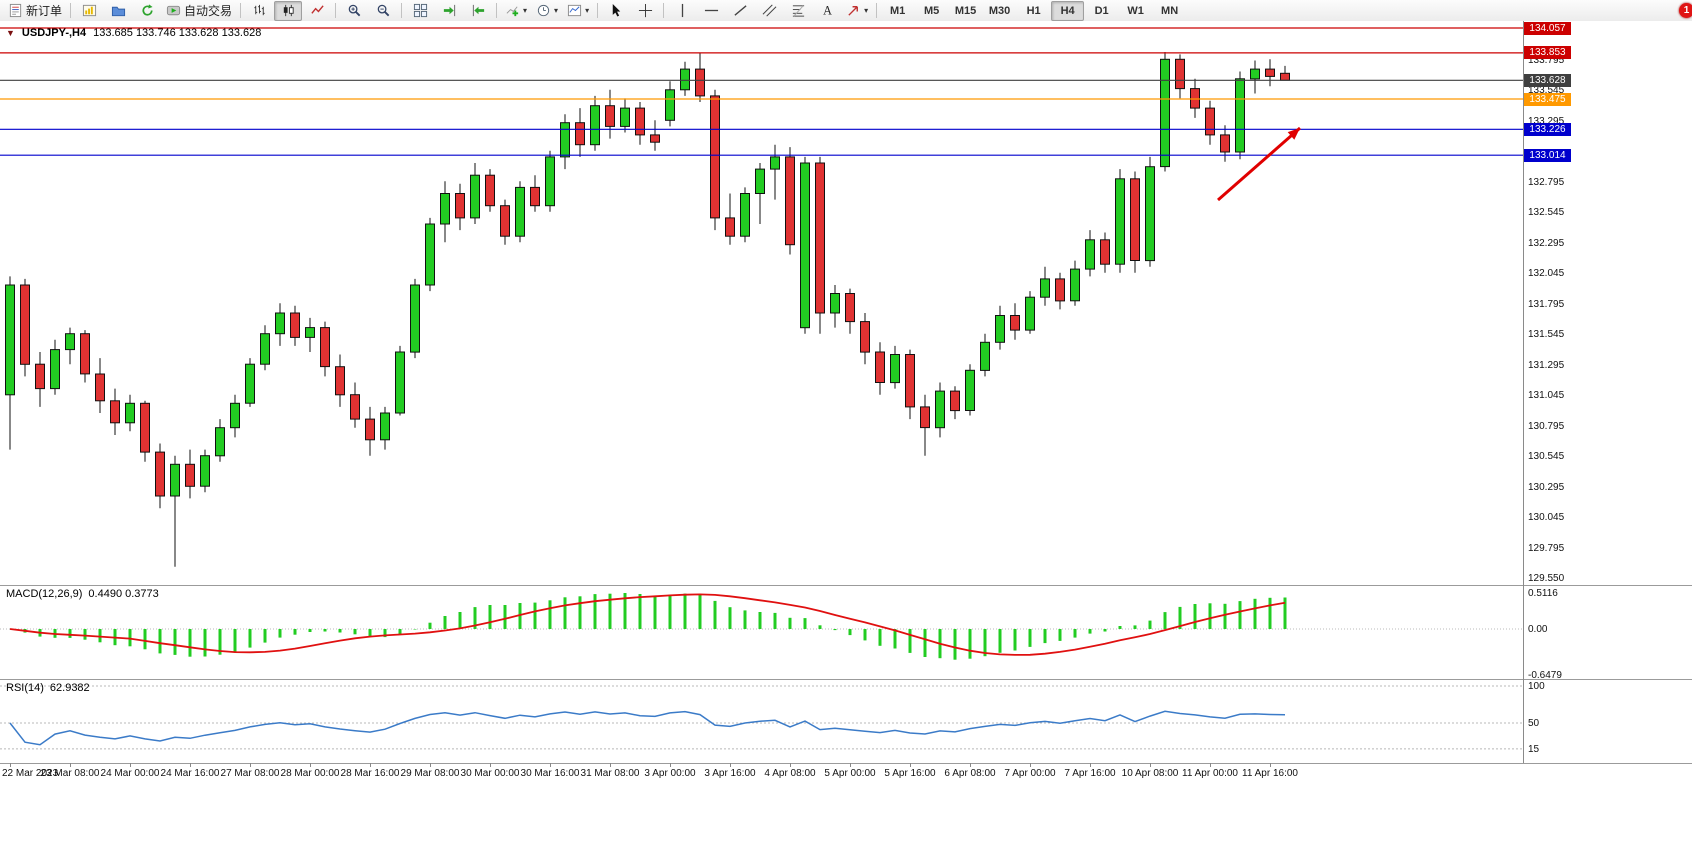 Image resolution: width=1692 pixels, height=847 pixels. What do you see at coordinates (1546, 518) in the screenshot?
I see `price-scale-label: 130.045` at bounding box center [1546, 518].